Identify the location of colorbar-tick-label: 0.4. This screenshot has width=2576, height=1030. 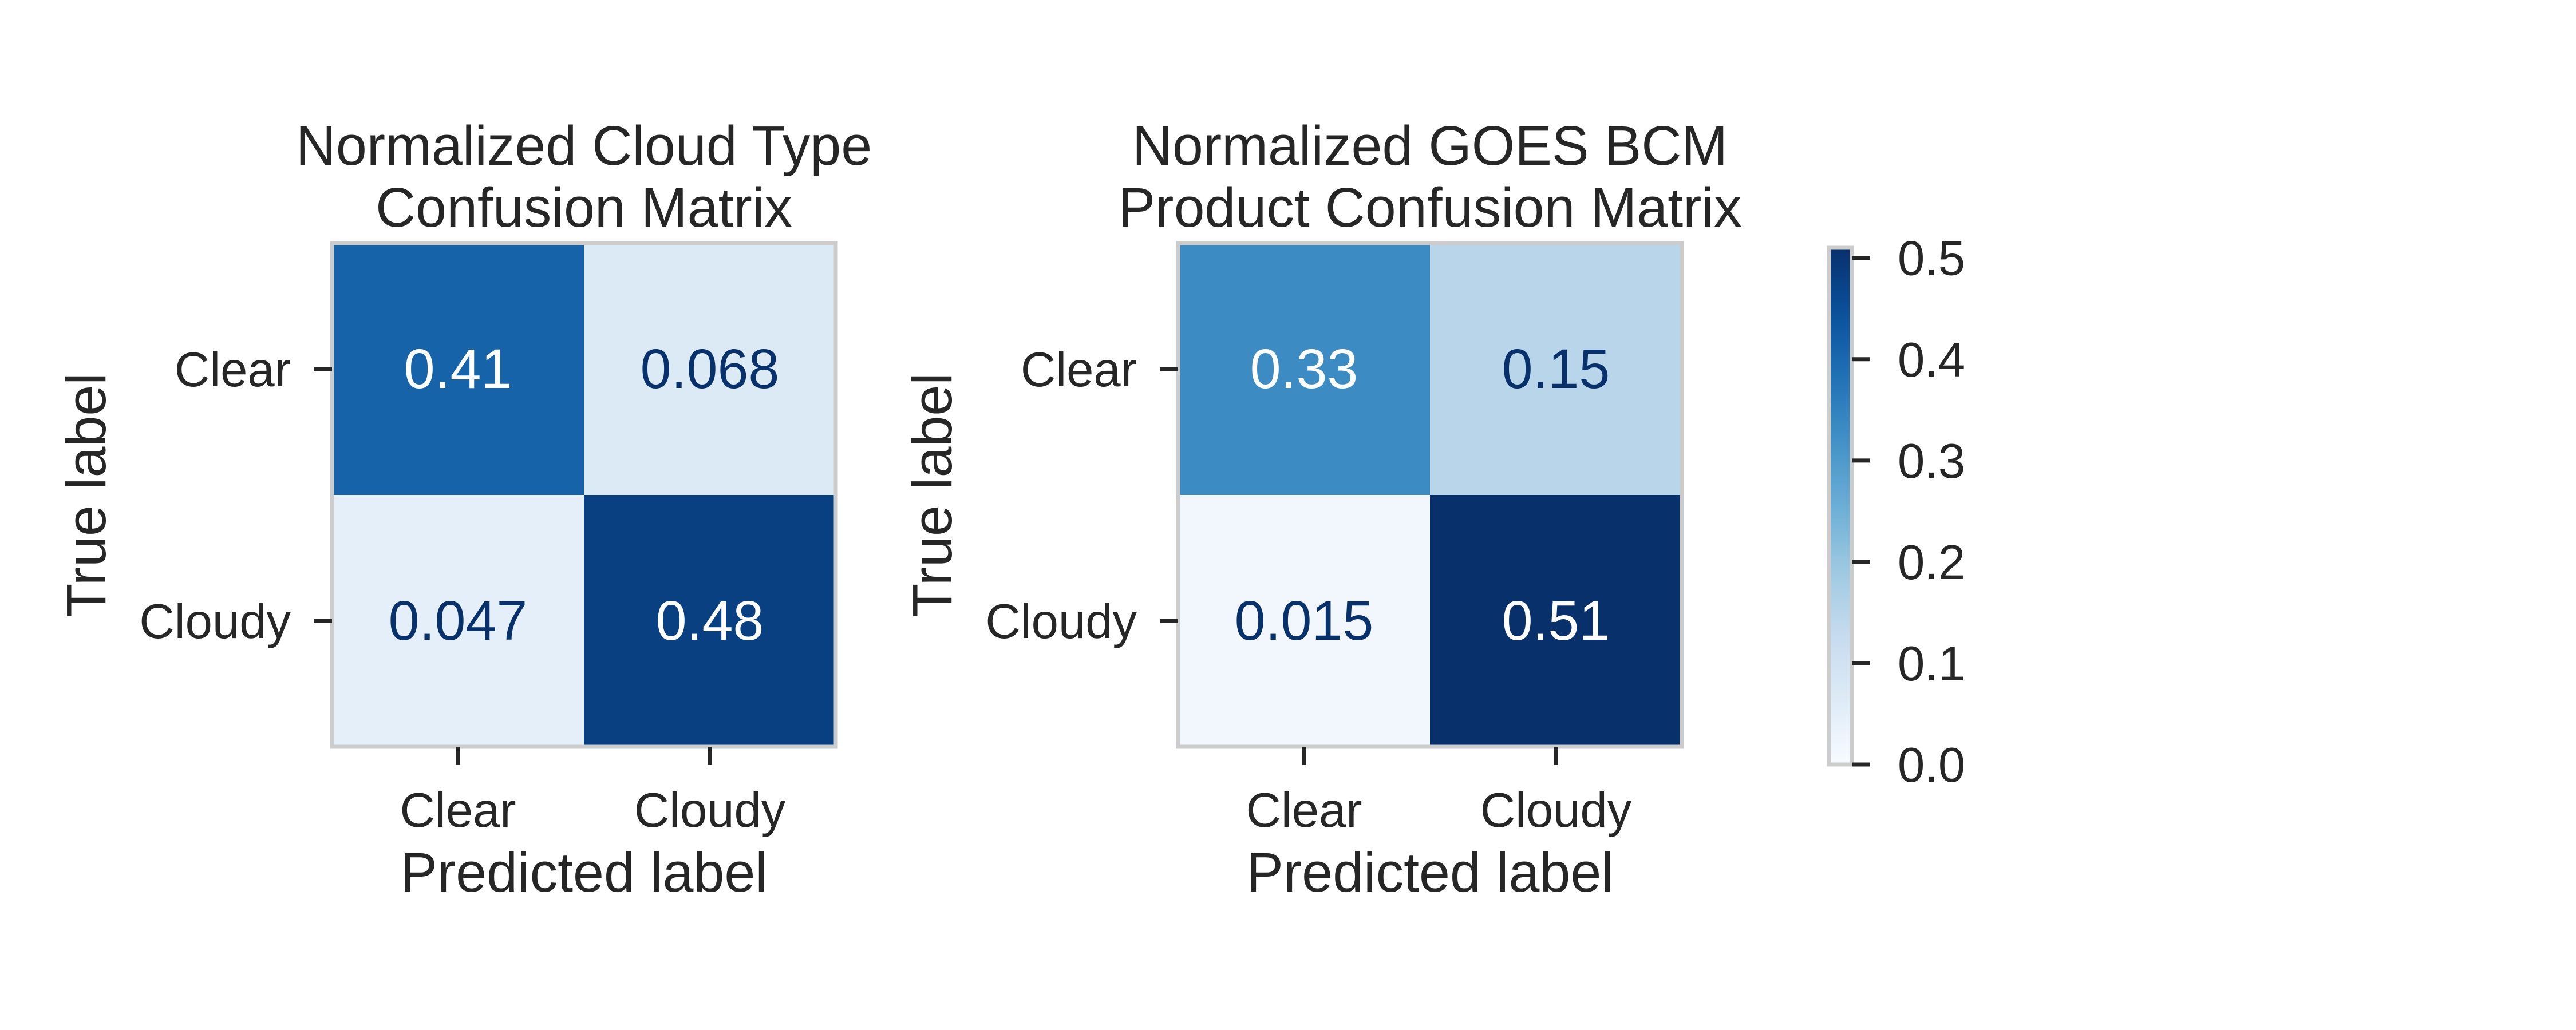
(1931, 360).